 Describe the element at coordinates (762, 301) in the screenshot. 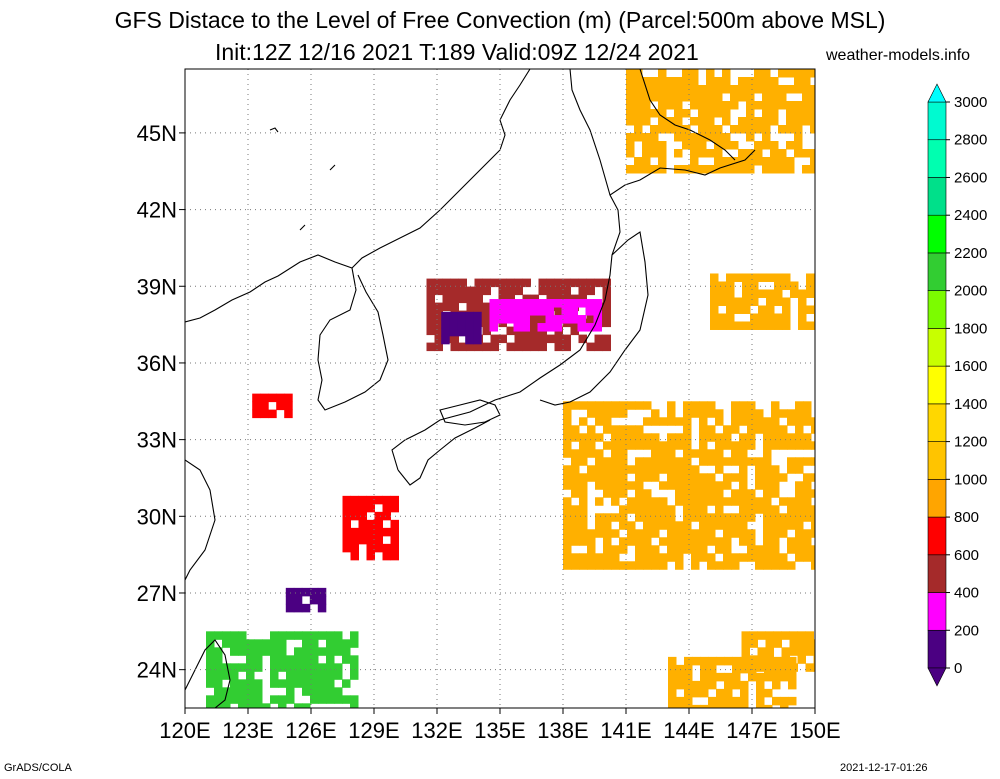

I see `field-east-orange` at that location.